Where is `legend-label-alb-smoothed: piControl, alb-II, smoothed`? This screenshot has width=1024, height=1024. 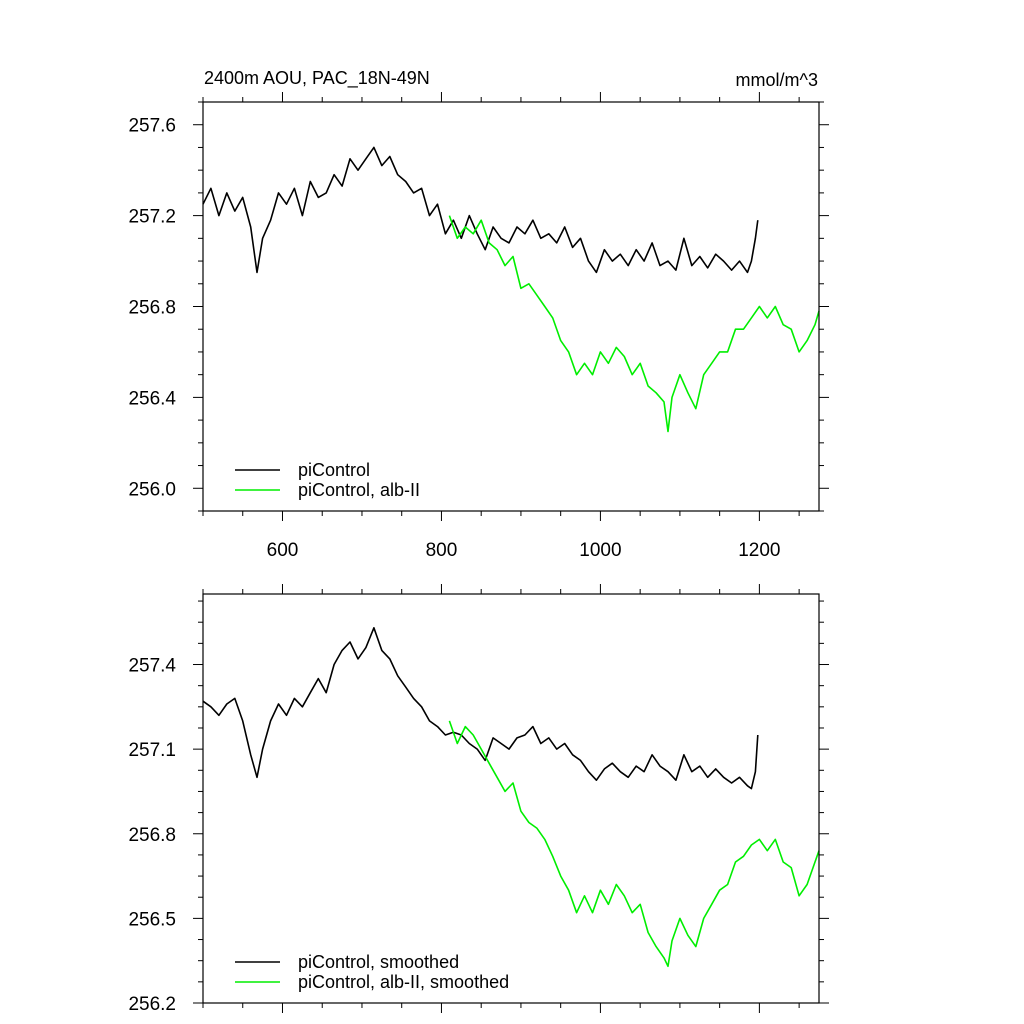
legend-label-alb-smoothed: piControl, alb-II, smoothed is located at coordinates (403, 982).